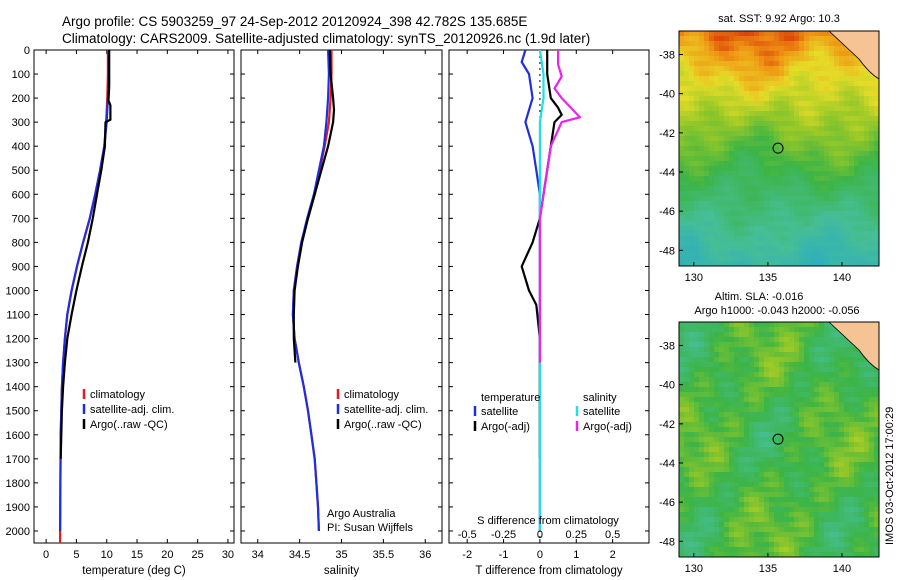 The image size is (900, 580). What do you see at coordinates (107, 555) in the screenshot?
I see `x-tick-label: 10` at bounding box center [107, 555].